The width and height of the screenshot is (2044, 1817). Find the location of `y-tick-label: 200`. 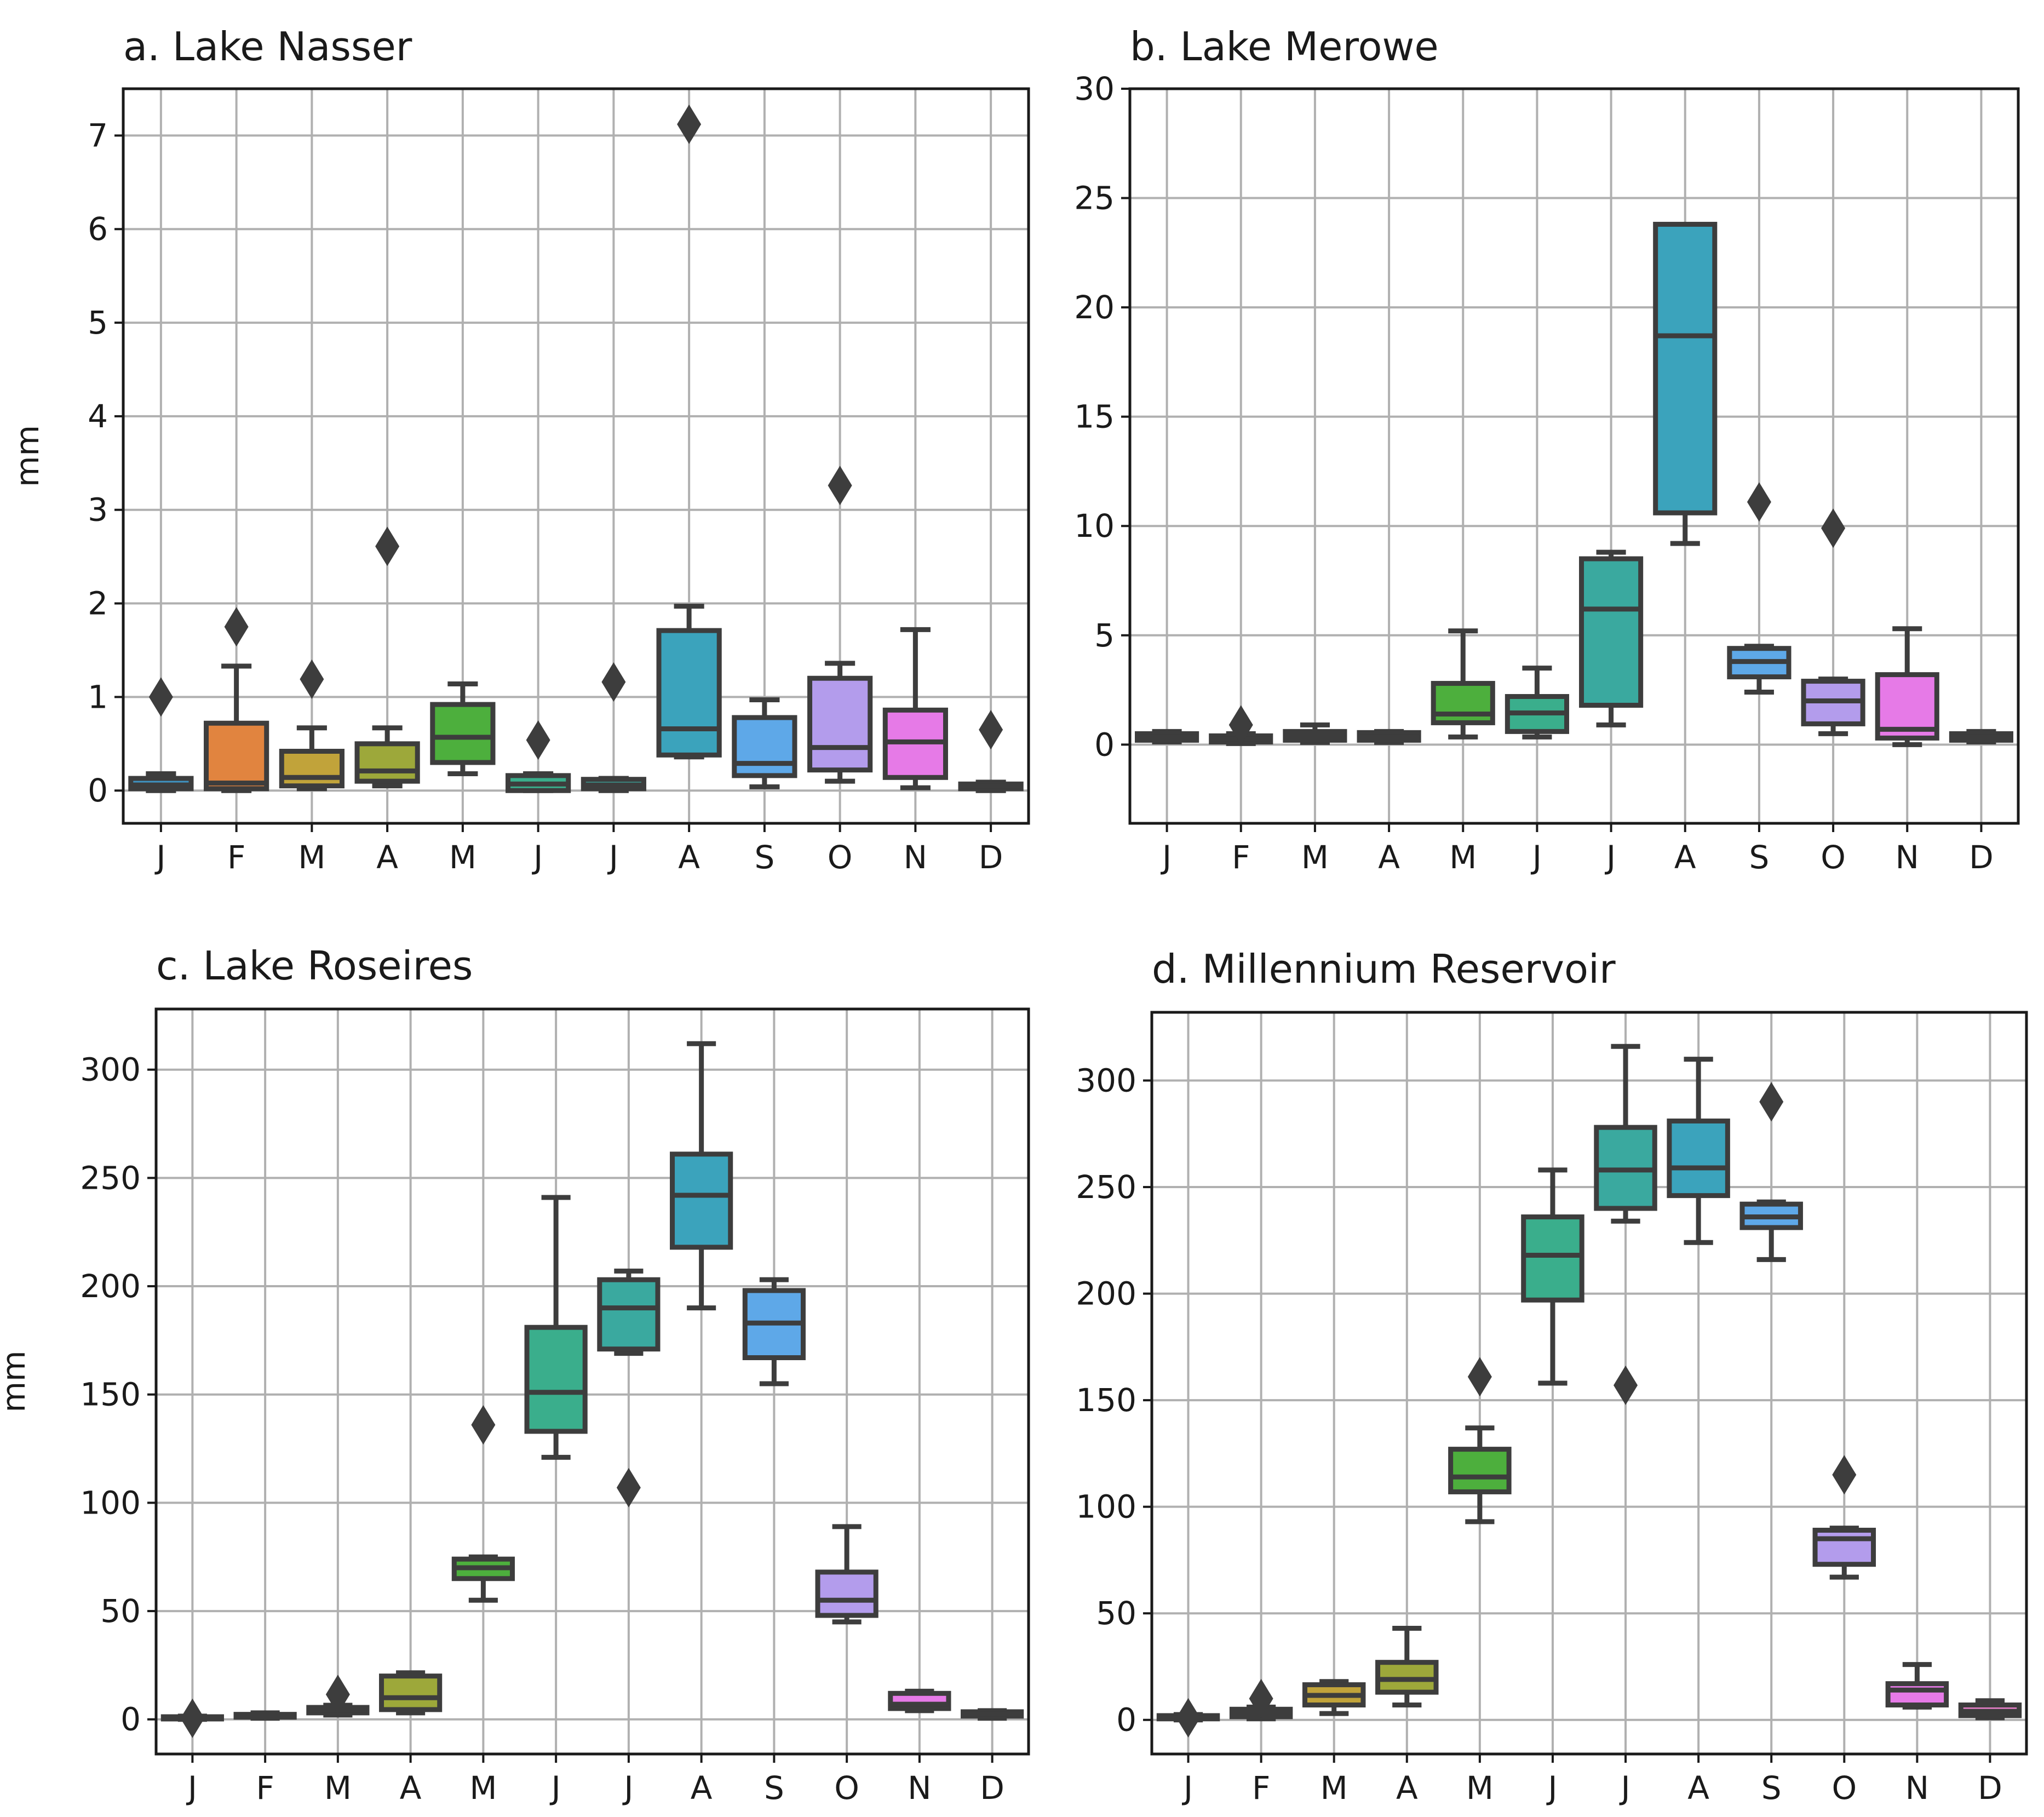

y-tick-label: 200 is located at coordinates (1106, 1293).